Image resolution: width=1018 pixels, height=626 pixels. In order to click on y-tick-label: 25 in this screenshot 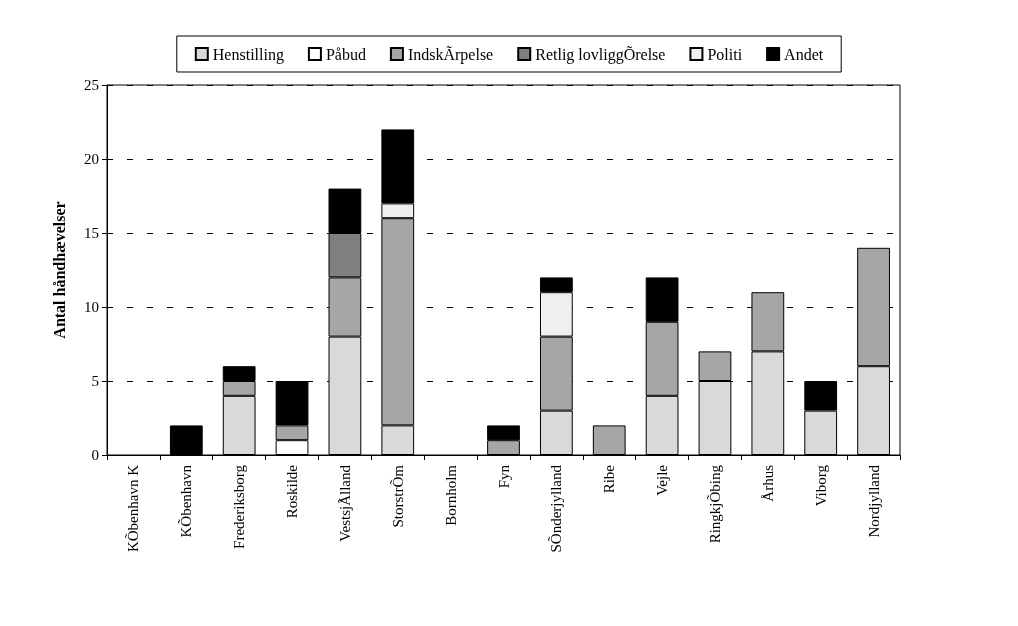, I will do `click(91, 85)`.